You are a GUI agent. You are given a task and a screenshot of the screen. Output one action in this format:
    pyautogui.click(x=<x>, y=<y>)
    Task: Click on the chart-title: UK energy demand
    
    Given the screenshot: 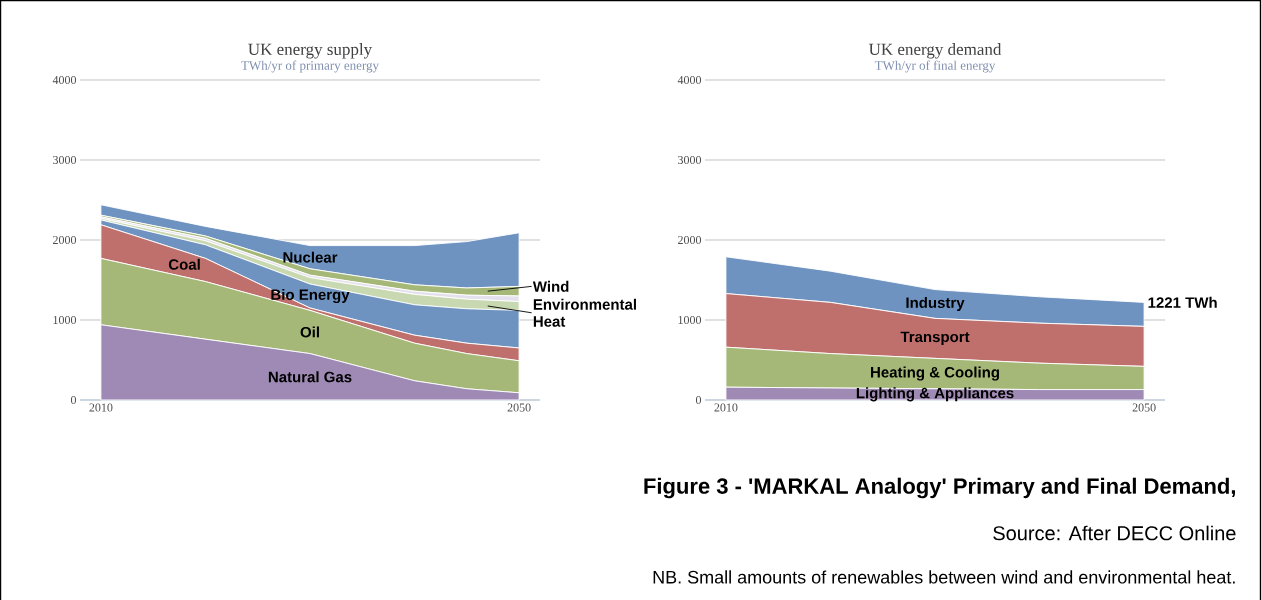 What is the action you would take?
    pyautogui.click(x=935, y=51)
    